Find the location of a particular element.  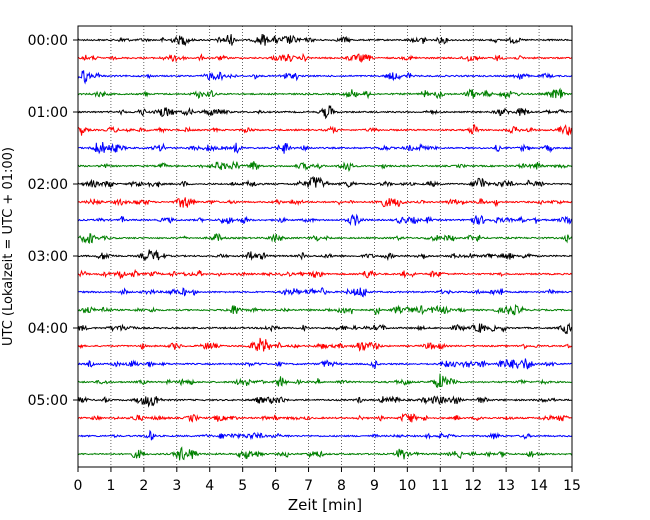

x-tick-label-12: 12 is located at coordinates (473, 486).